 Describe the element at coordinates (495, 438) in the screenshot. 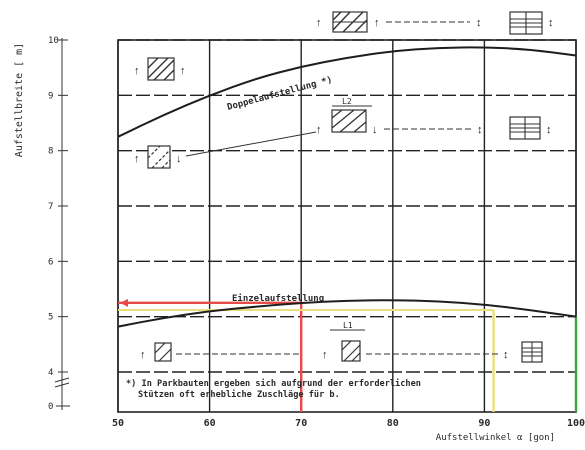

I see `x-axis-label: Aufstellwinkel α [gon]` at that location.